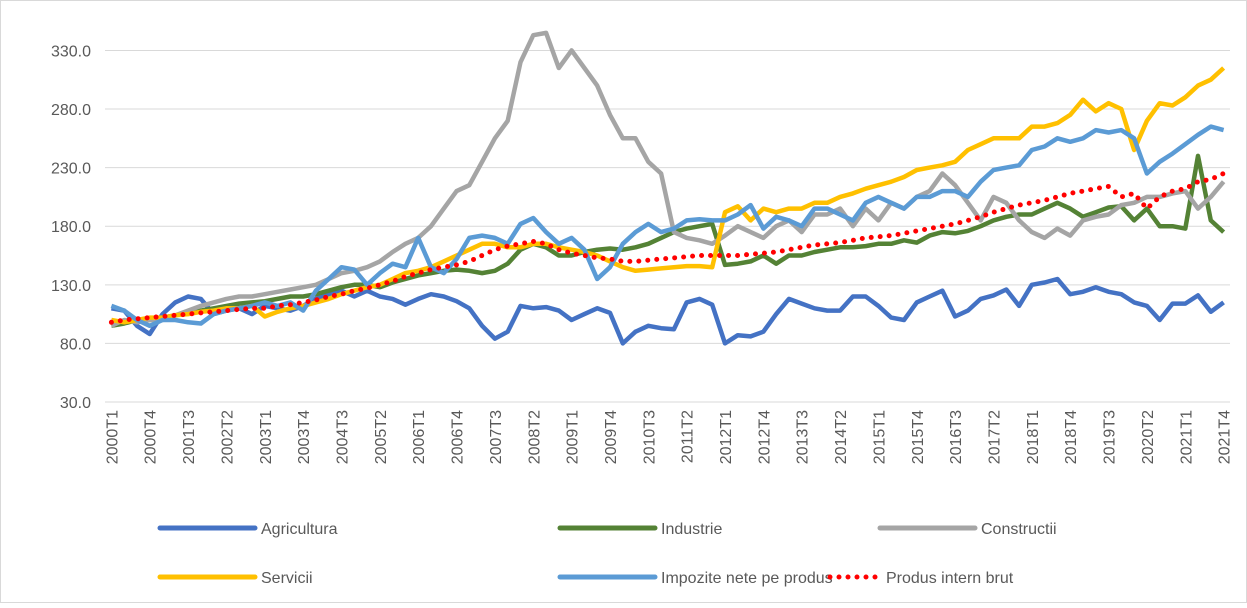 The height and width of the screenshot is (608, 1247). Describe the element at coordinates (747, 578) in the screenshot. I see `legend-label: Impozite nete pe produs` at that location.